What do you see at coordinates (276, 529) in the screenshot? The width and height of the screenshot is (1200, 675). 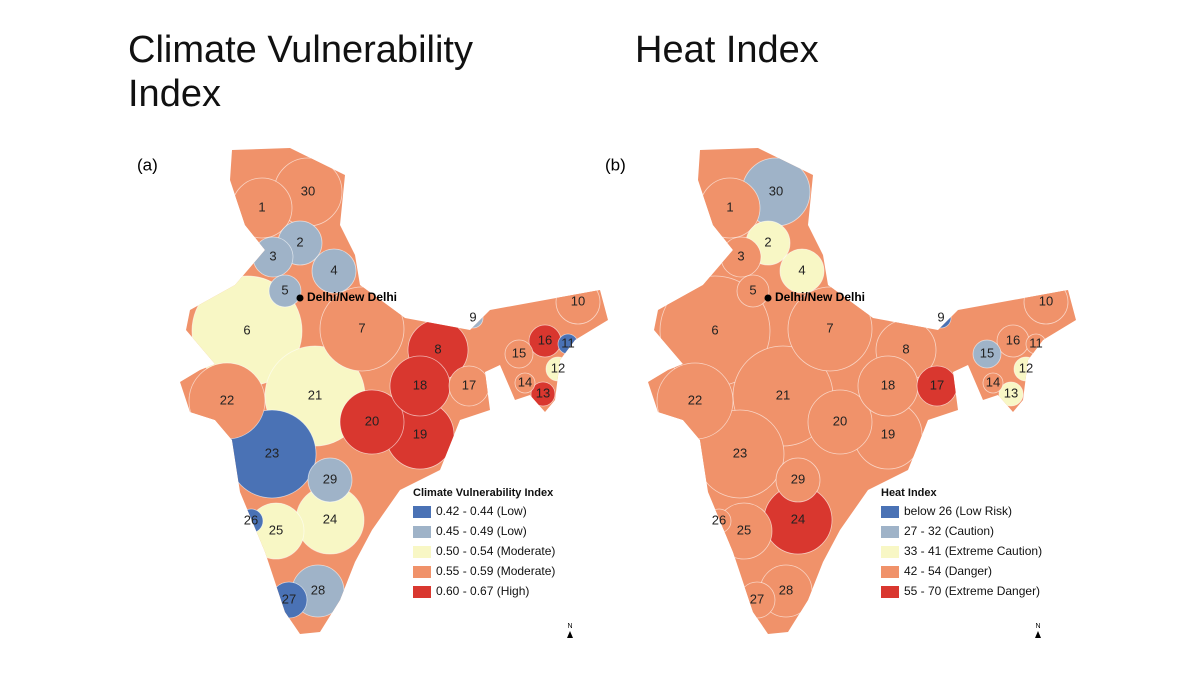 I see `region-label: 25` at bounding box center [276, 529].